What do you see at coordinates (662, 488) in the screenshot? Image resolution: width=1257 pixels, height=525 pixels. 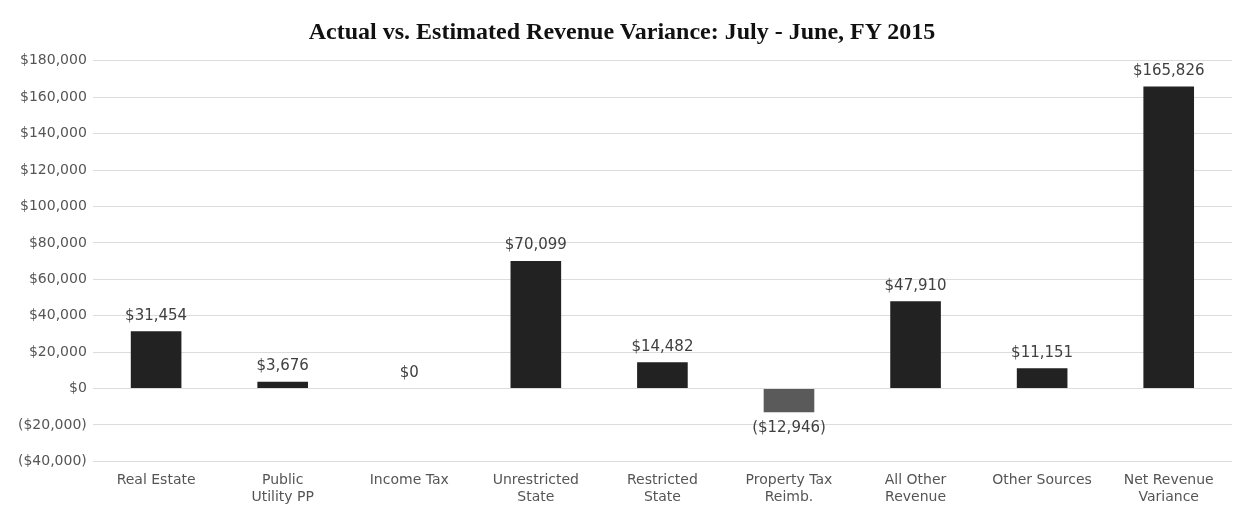 I see `x-tick-label: Restricted State` at bounding box center [662, 488].